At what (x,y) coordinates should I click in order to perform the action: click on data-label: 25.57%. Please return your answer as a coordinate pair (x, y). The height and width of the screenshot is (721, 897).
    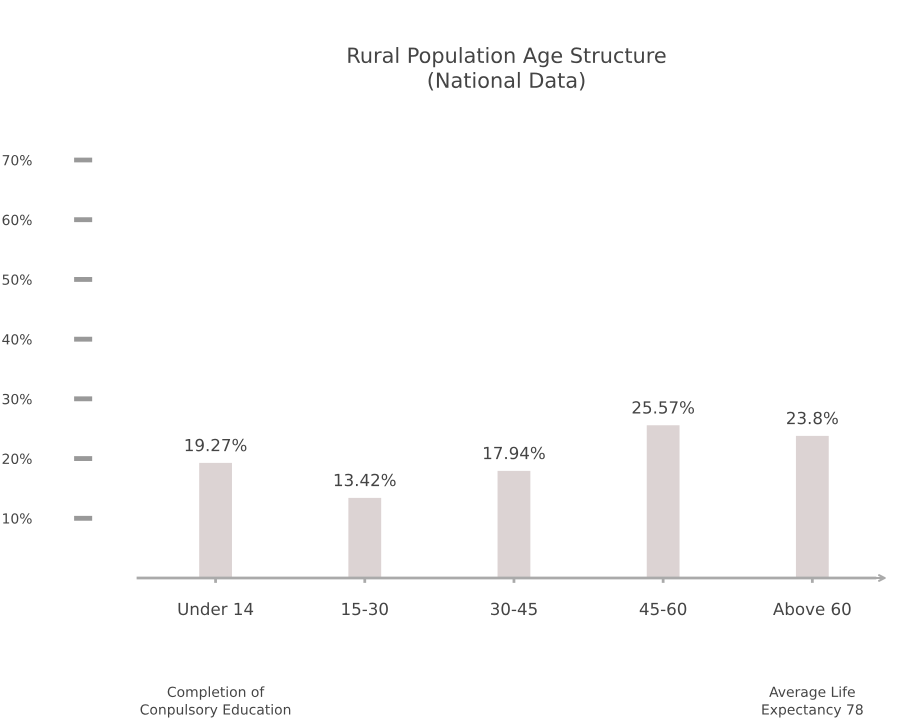
    Looking at the image, I should click on (663, 407).